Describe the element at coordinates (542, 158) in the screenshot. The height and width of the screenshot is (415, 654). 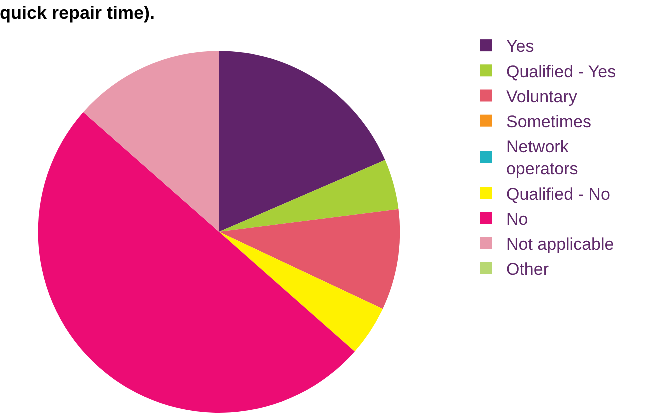
I see `legend-label: Network operators` at that location.